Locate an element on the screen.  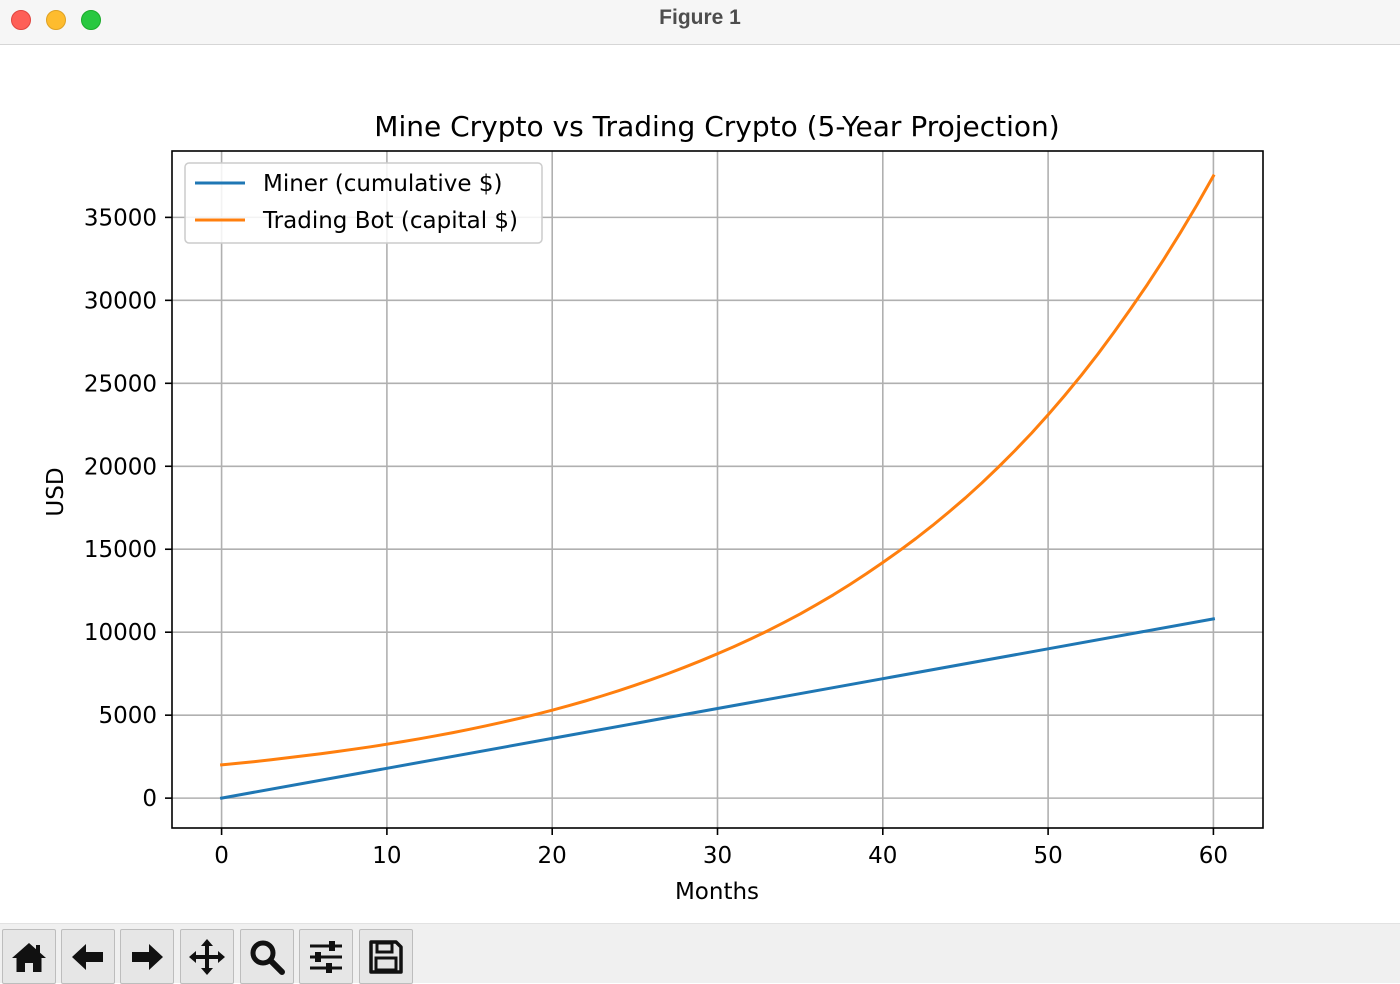
zoom-button is located at coordinates (267, 956).